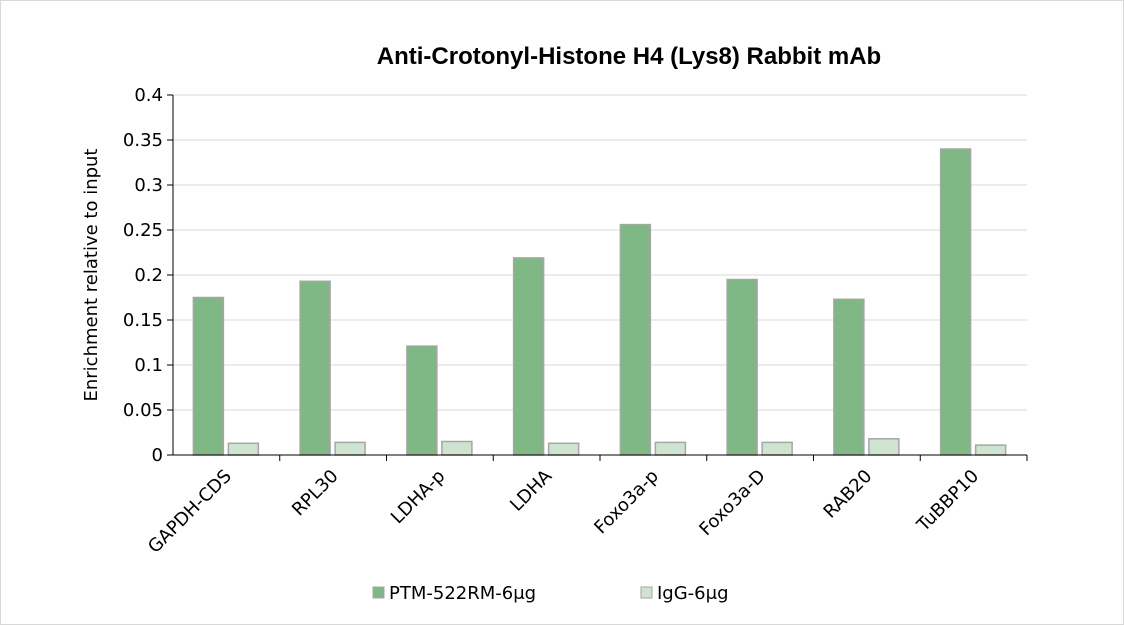  I want to click on y-axis-label: Enrichment relative to input, so click(91, 275).